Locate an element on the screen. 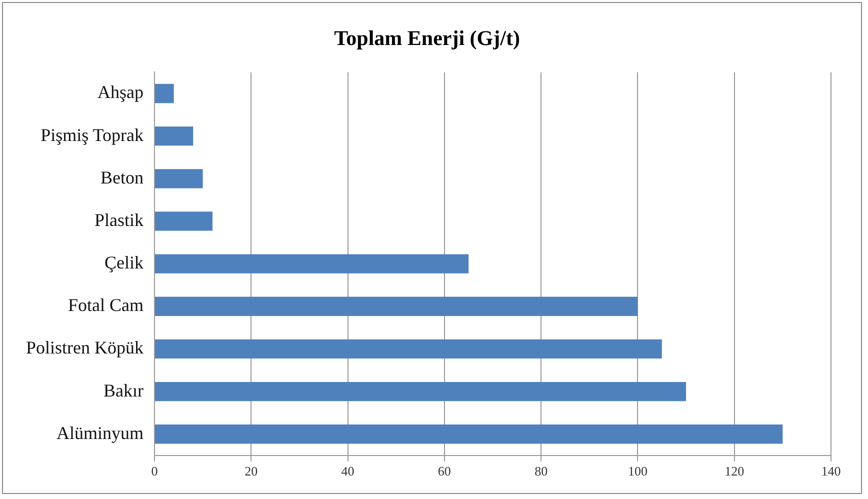 The height and width of the screenshot is (499, 868). x-tick-label: 120 is located at coordinates (734, 471).